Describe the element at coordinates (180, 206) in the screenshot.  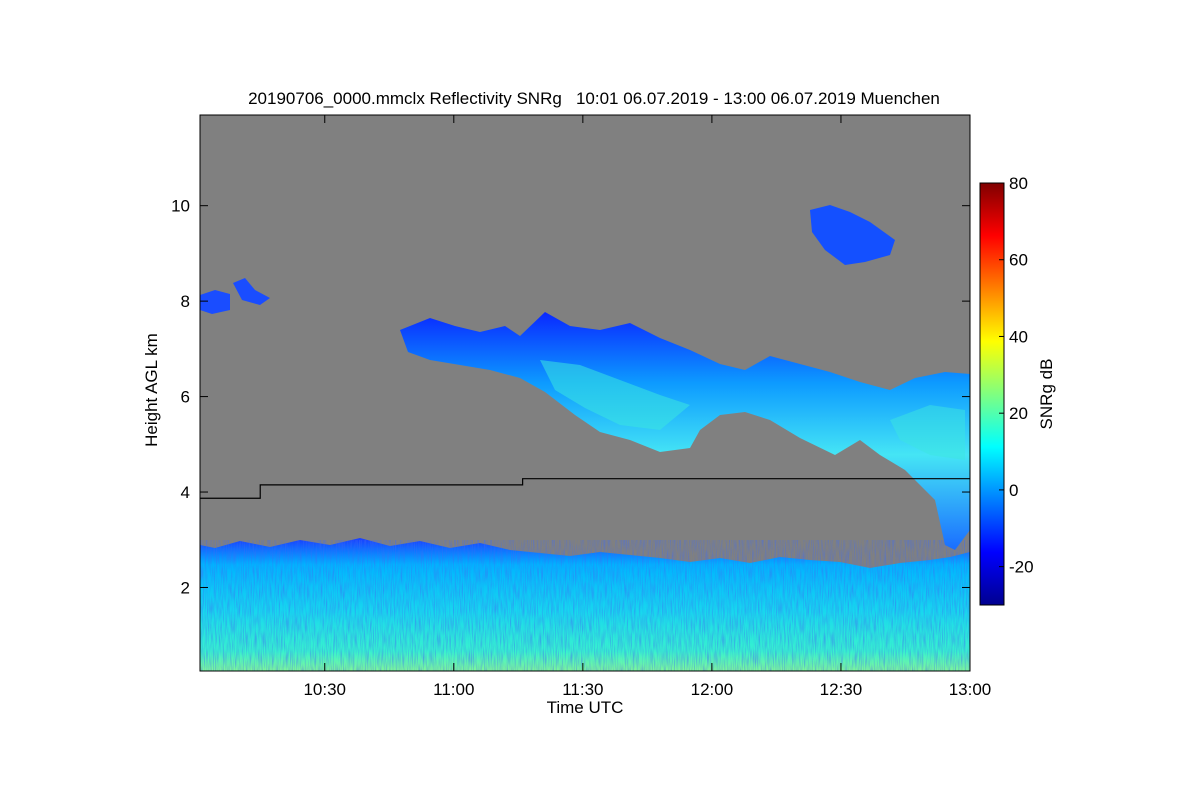
I see `y-tick-label: 10` at that location.